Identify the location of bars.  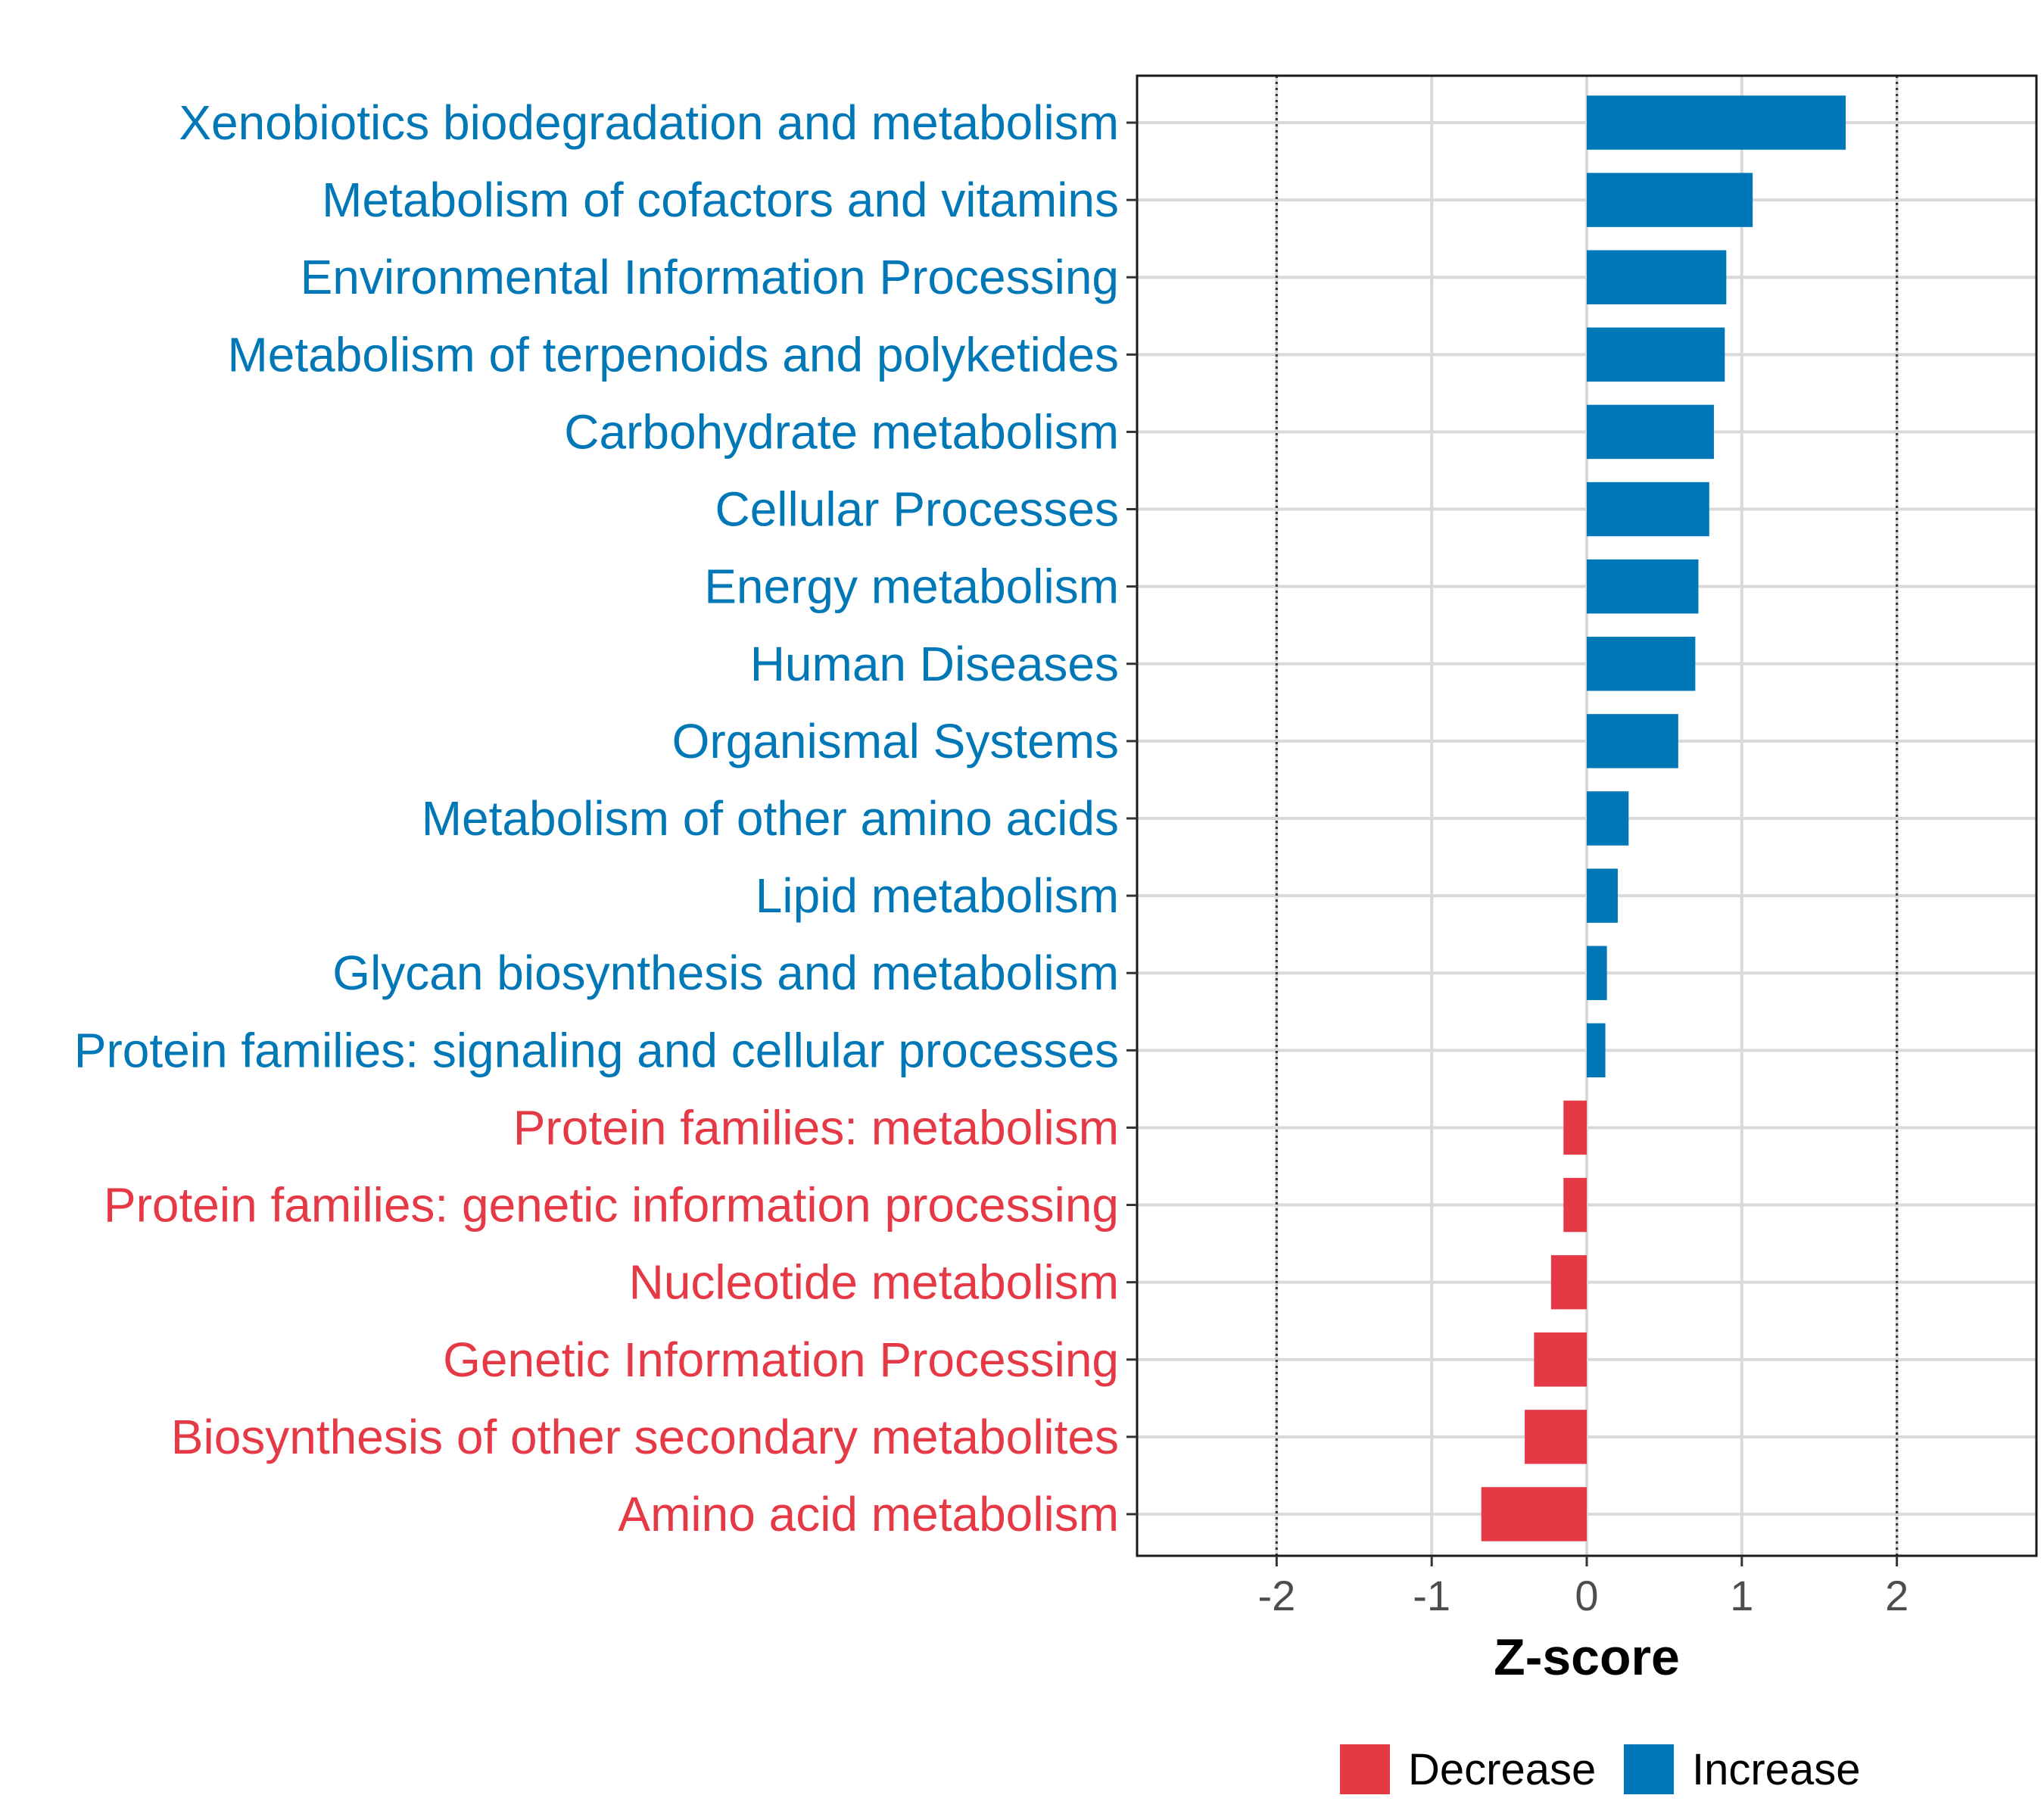
(1663, 818).